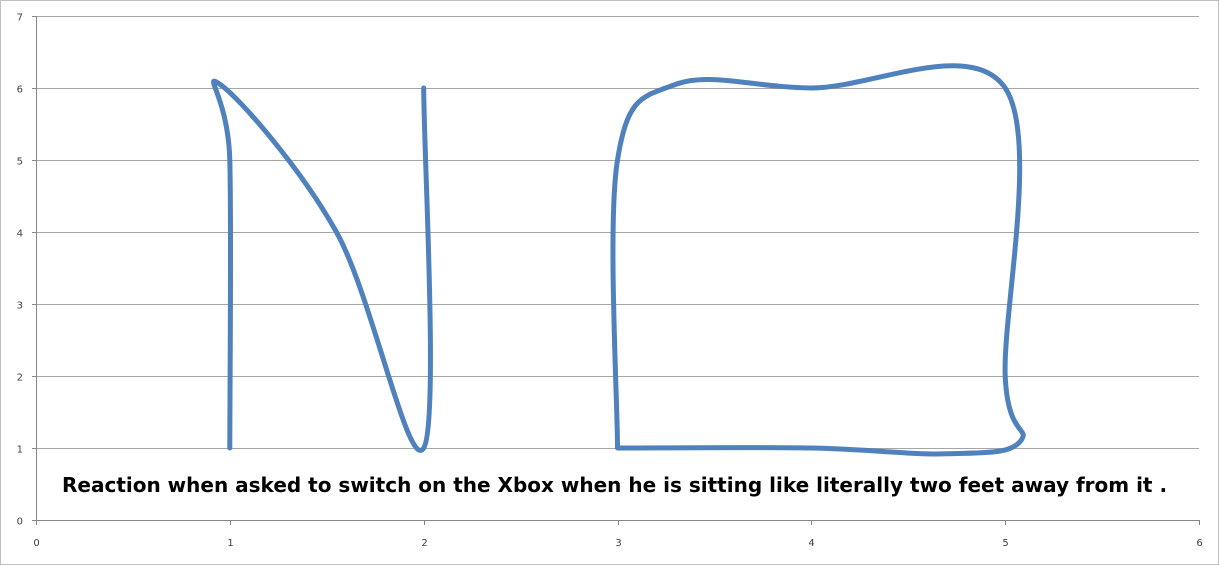 The image size is (1219, 565). What do you see at coordinates (20, 450) in the screenshot?
I see `y-tick-label-1: 1` at bounding box center [20, 450].